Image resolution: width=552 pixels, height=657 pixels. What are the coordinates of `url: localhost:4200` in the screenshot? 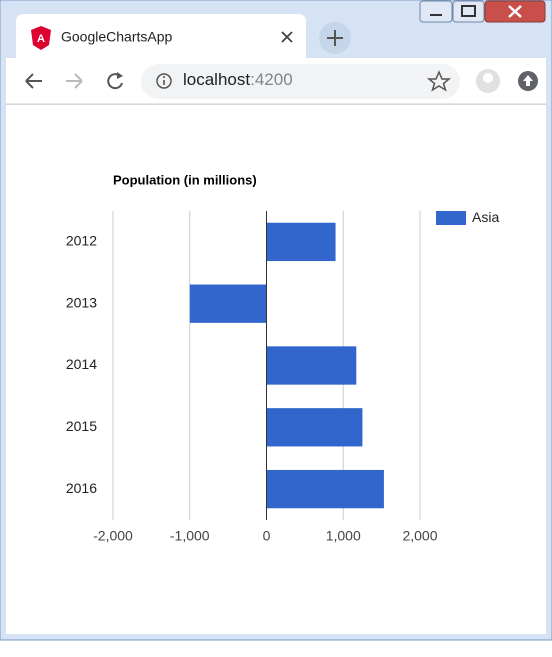 It's located at (238, 79).